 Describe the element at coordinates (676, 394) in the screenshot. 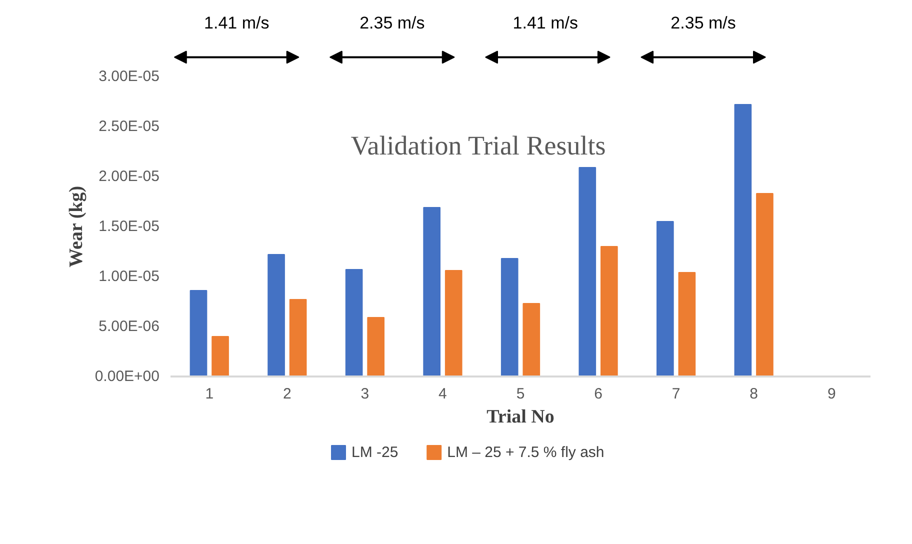

I see `x-tick-label: 7` at that location.